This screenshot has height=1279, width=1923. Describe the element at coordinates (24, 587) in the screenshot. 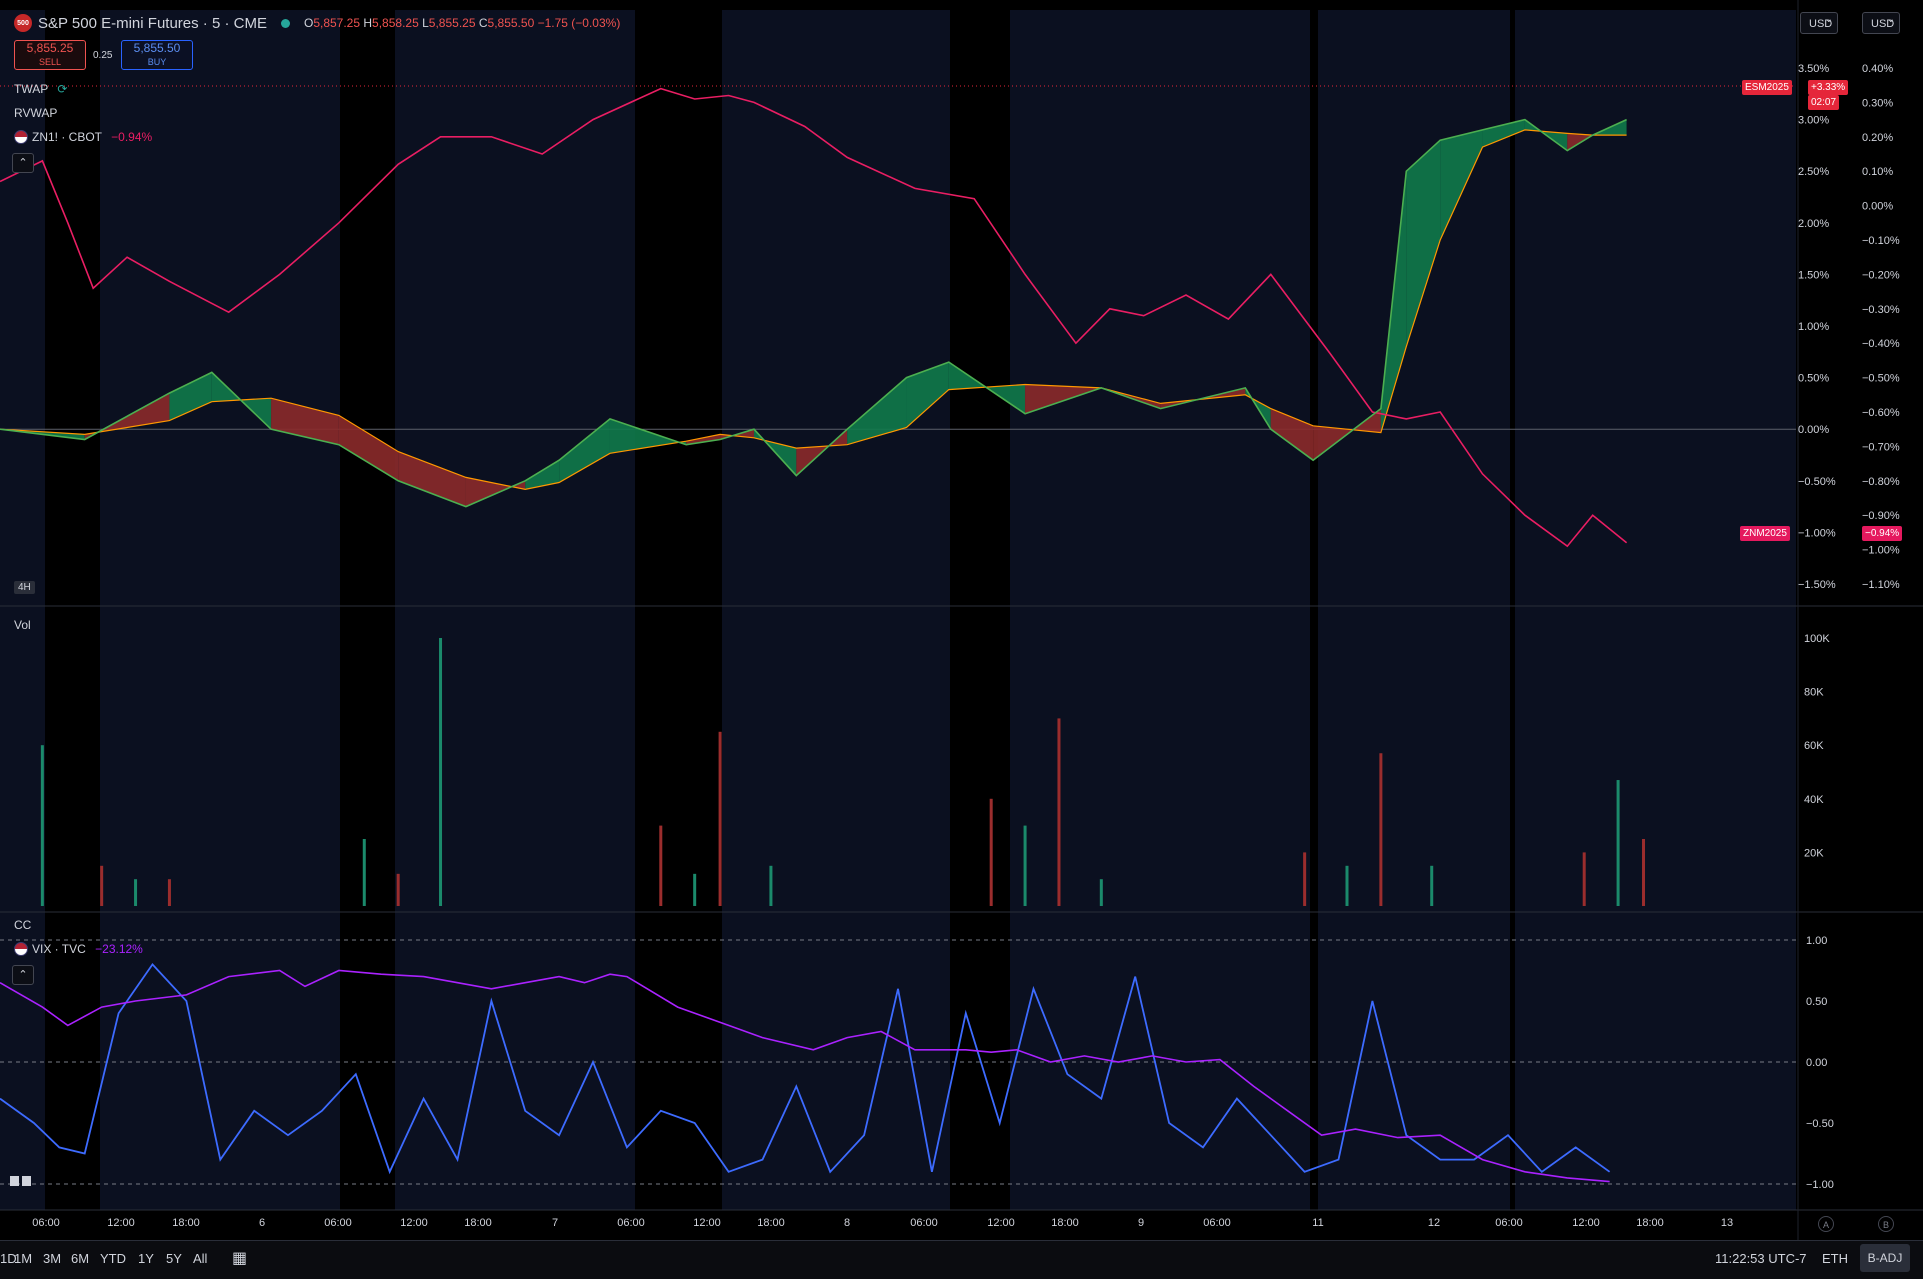

I see `timeframe-badge: 4H` at that location.